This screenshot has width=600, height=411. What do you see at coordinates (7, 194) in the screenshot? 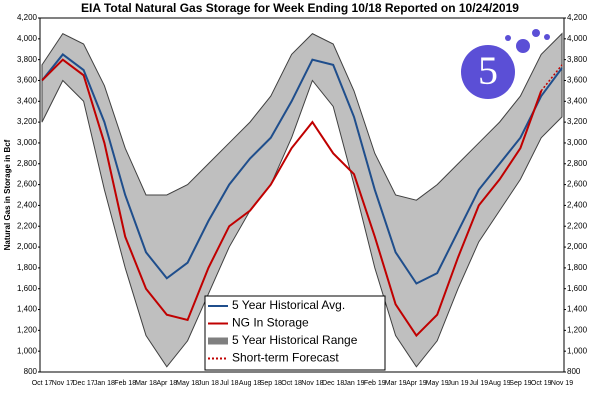
I see `y-axis-label: Natural Gas in Storage in Bcf` at bounding box center [7, 194].